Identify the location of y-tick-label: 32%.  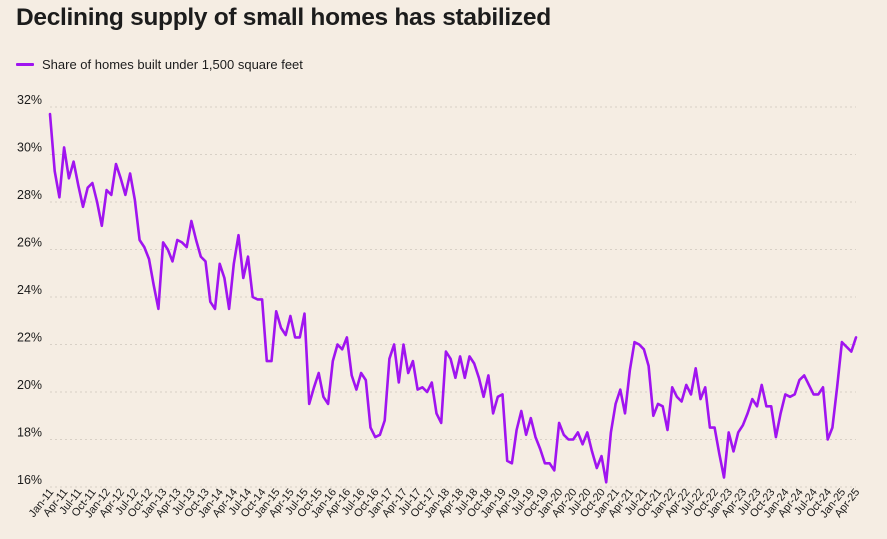
(29, 100).